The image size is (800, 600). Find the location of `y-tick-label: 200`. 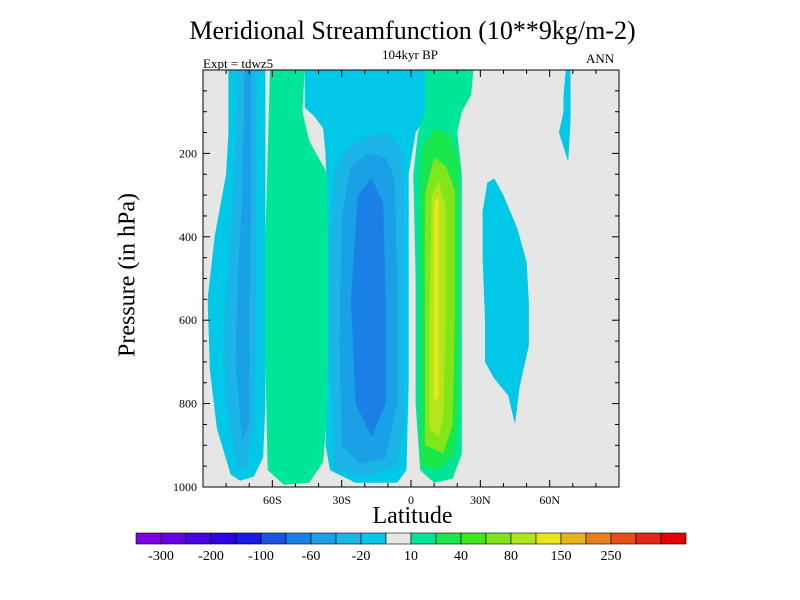

y-tick-label: 200 is located at coordinates (188, 153).